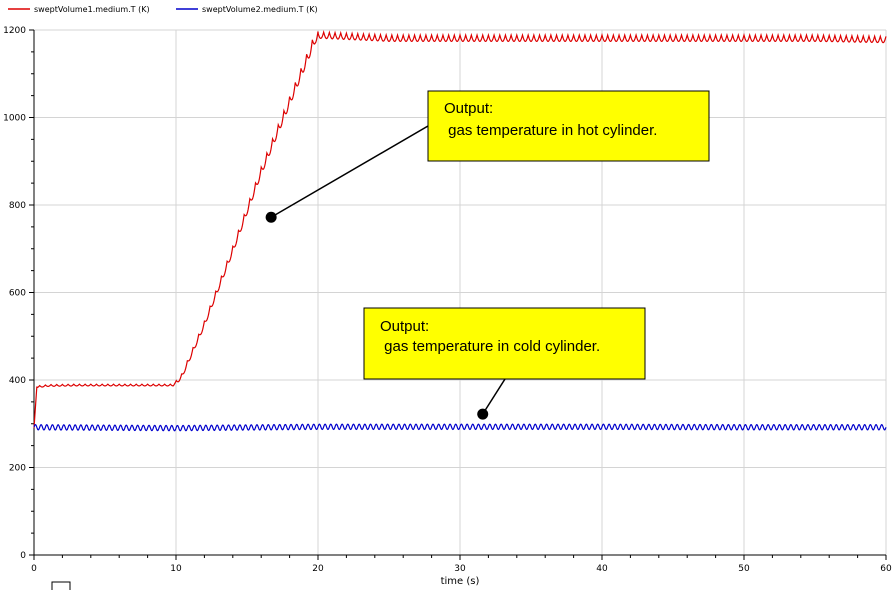 The width and height of the screenshot is (894, 590). I want to click on x-tick-label-3: 30, so click(460, 569).